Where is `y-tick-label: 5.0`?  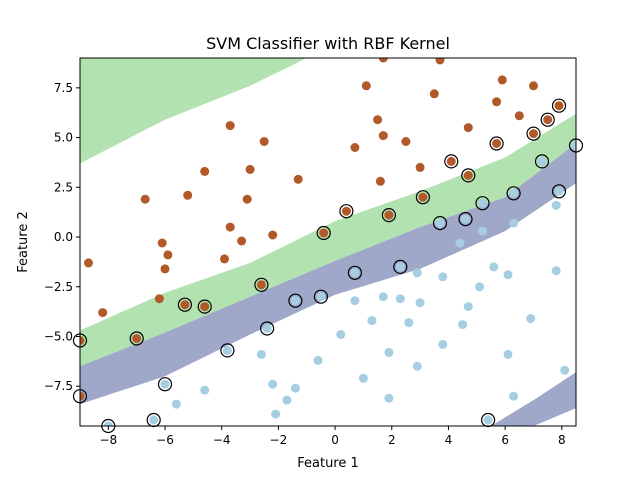
y-tick-label: 5.0 is located at coordinates (63, 138).